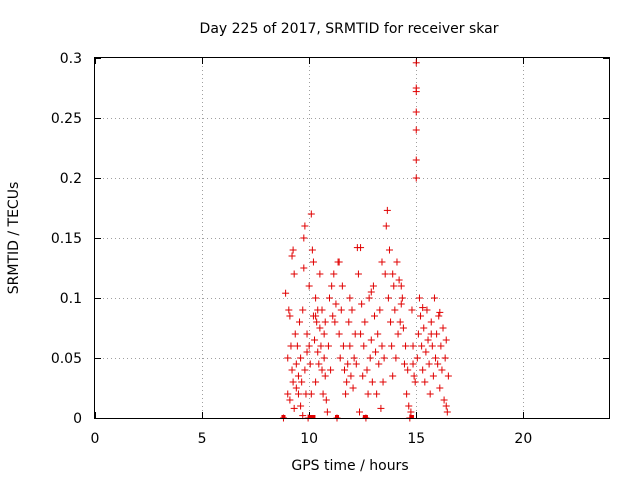 The height and width of the screenshot is (480, 640). Describe the element at coordinates (416, 439) in the screenshot. I see `x-tick-label: 15` at that location.